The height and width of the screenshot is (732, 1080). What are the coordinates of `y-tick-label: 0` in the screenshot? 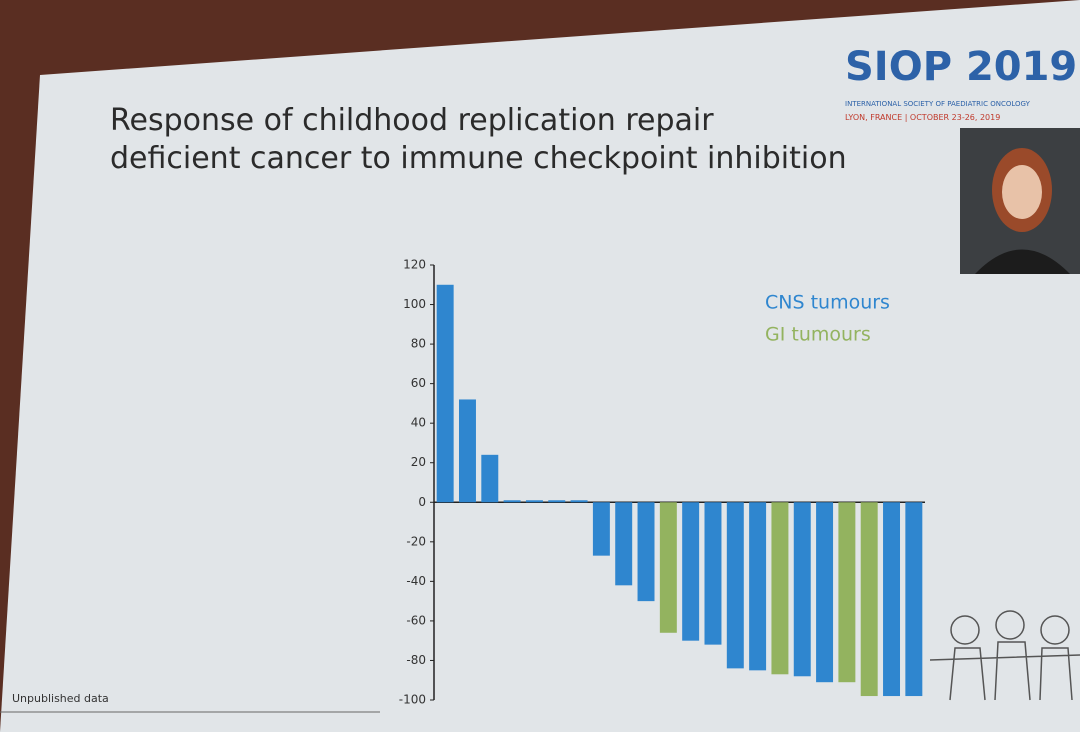 It's located at (422, 502).